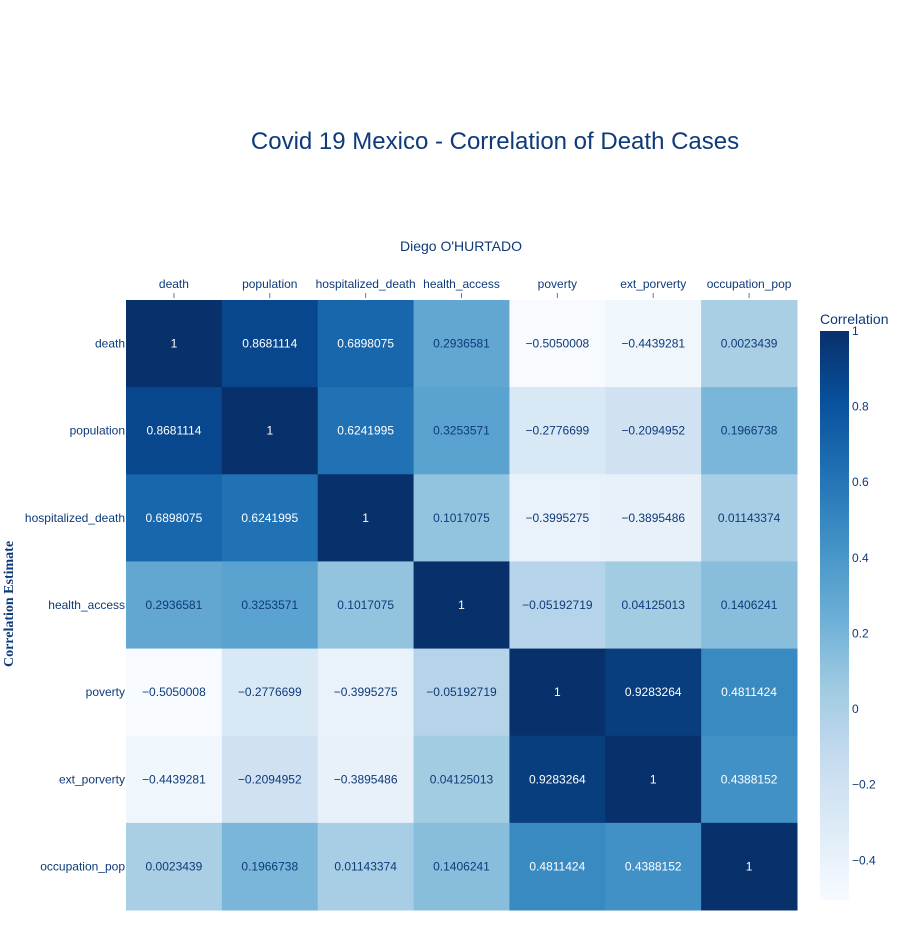  What do you see at coordinates (860, 482) in the screenshot?
I see `colorbar-tick-label: 0.6` at bounding box center [860, 482].